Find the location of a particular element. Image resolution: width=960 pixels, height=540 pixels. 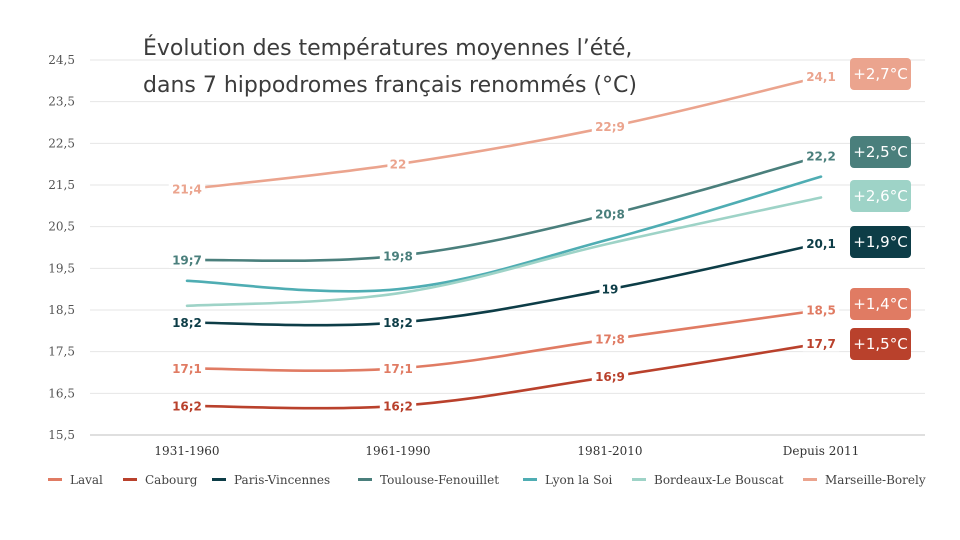

change-badge-paris-vincennes: +1,9°C is located at coordinates (880, 242).